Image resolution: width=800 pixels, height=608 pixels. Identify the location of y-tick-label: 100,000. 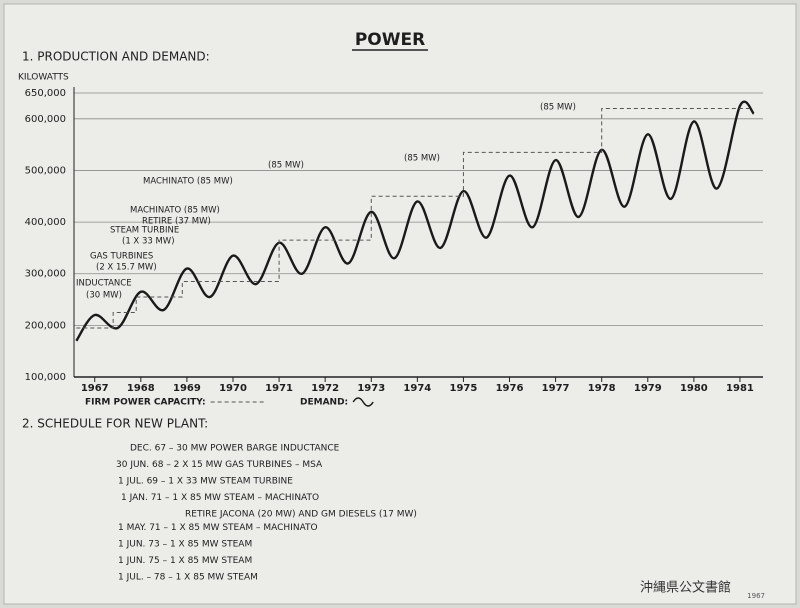
(45, 377).